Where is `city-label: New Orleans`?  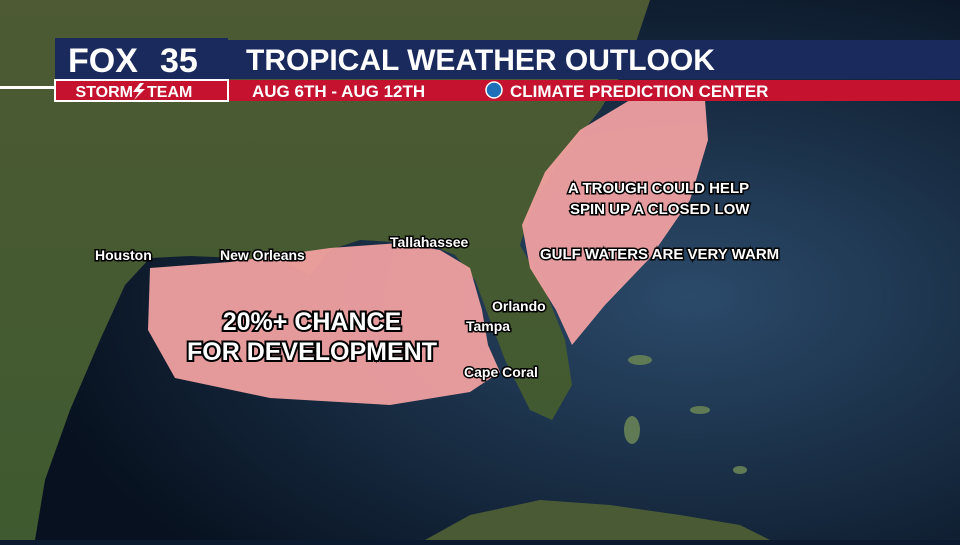 city-label: New Orleans is located at coordinates (262, 255).